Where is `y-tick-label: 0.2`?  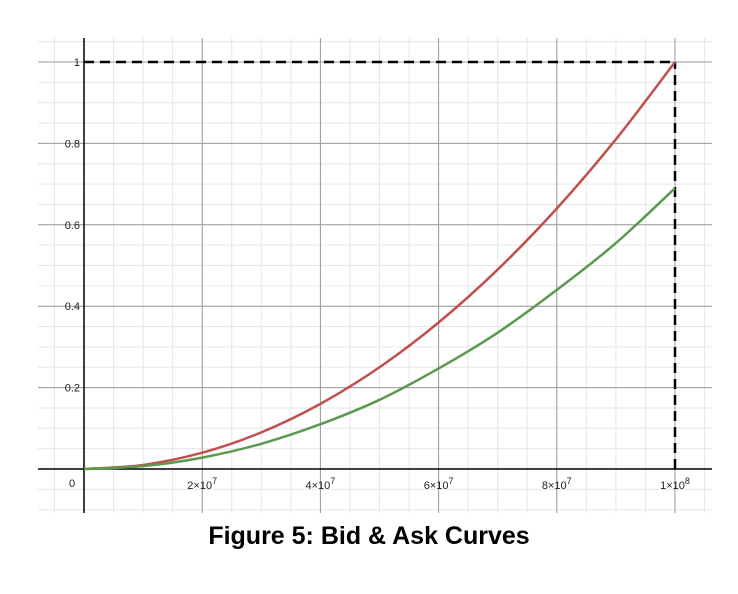
y-tick-label: 0.2 is located at coordinates (72, 389).